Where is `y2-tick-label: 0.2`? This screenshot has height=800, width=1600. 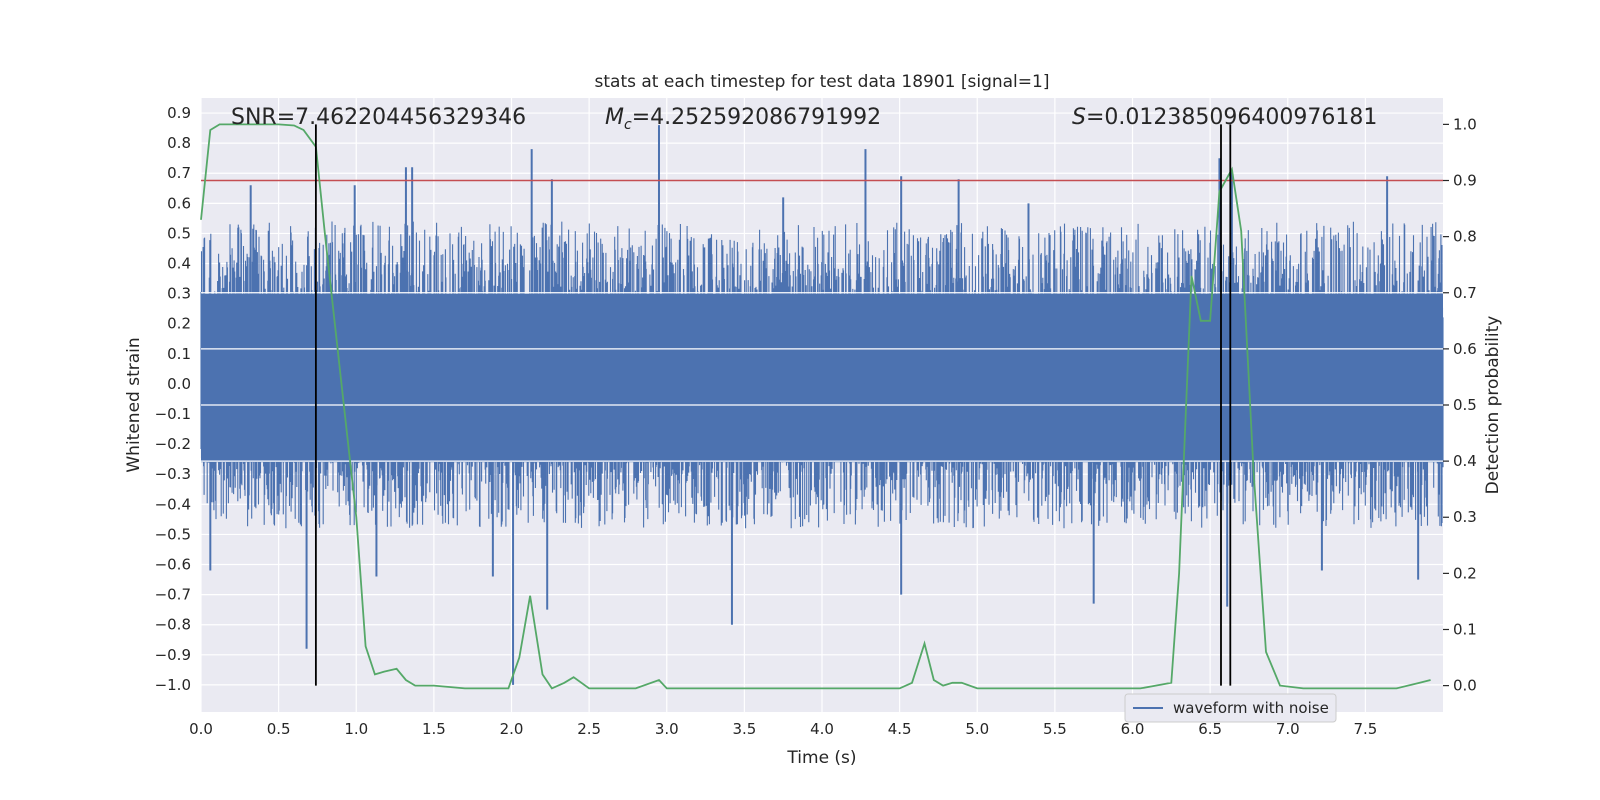 y2-tick-label: 0.2 is located at coordinates (1465, 573).